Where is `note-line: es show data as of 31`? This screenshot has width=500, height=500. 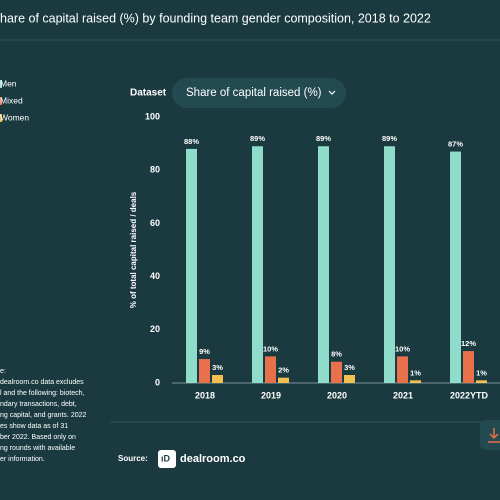 note-line: es show data as of 31 is located at coordinates (34, 426).